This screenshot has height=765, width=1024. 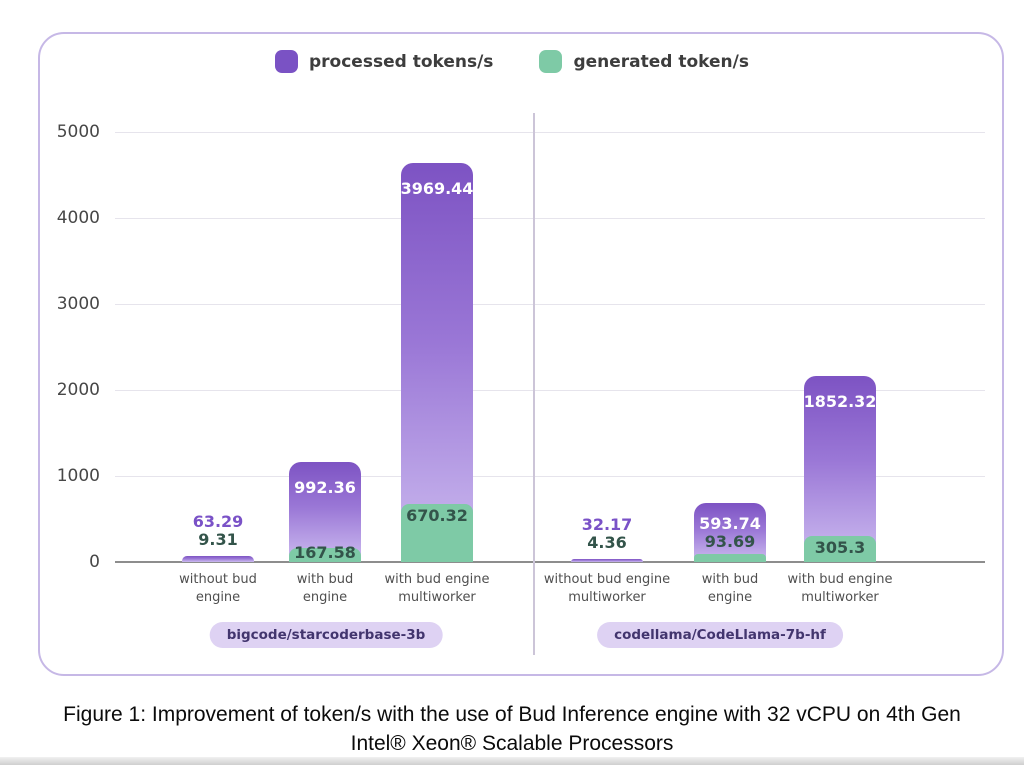 I want to click on x-axis-tick-line: without bud engine, so click(x=607, y=579).